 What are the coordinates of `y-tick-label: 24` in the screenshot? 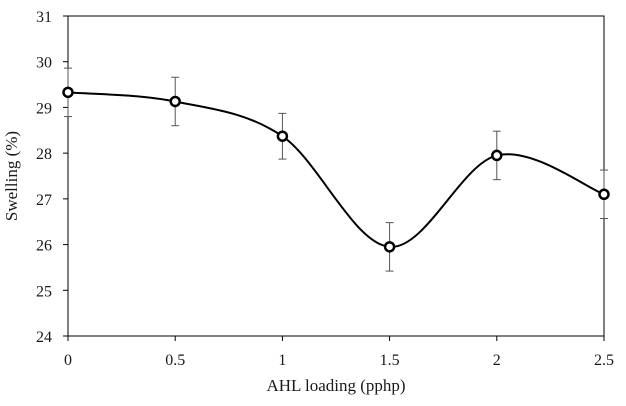 It's located at (44, 337).